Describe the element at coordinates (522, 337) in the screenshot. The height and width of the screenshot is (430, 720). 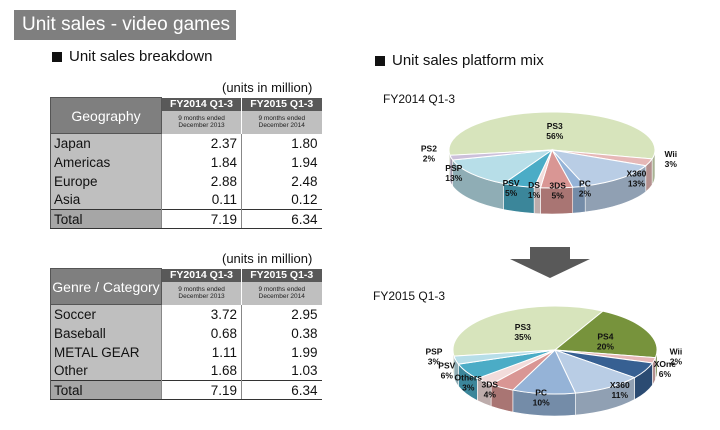
I see `slice-percent: 35%` at that location.